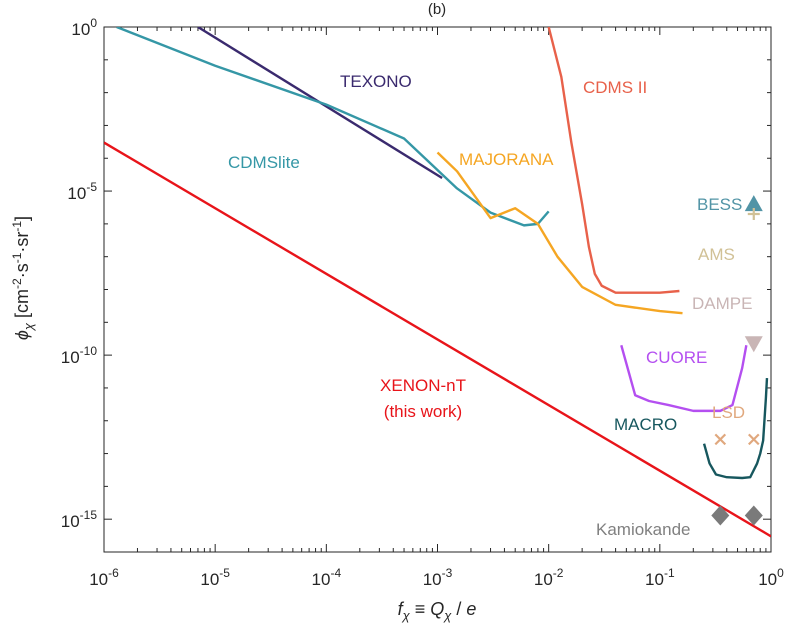 The width and height of the screenshot is (797, 638). What do you see at coordinates (79, 519) in the screenshot?
I see `y-tick-label: 10⁻¹⁵` at bounding box center [79, 519].